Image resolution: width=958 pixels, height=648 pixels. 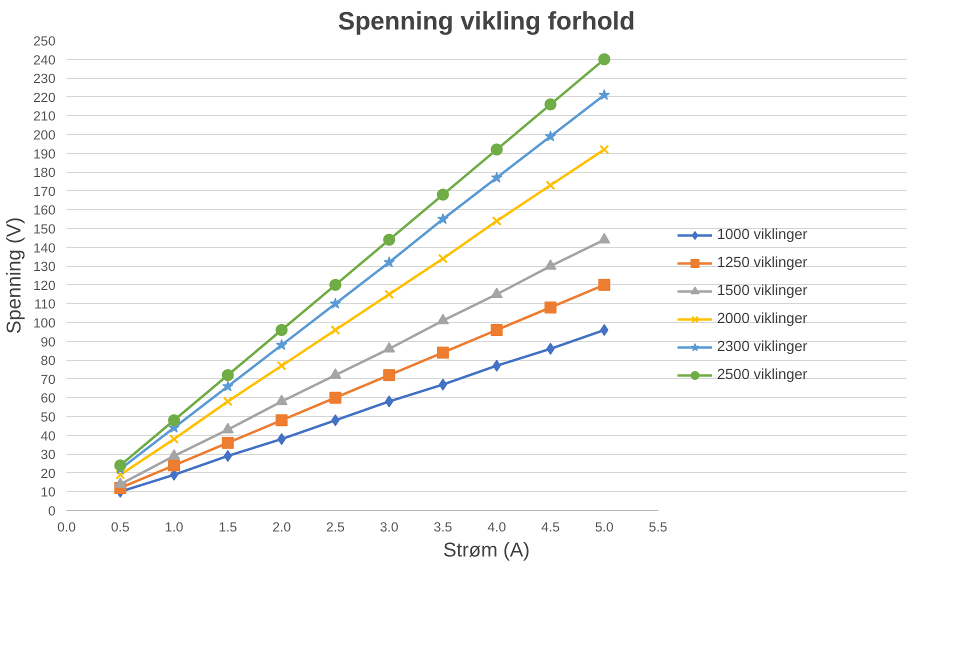 What do you see at coordinates (335, 527) in the screenshot?
I see `x-tick-label: 2.5` at bounding box center [335, 527].